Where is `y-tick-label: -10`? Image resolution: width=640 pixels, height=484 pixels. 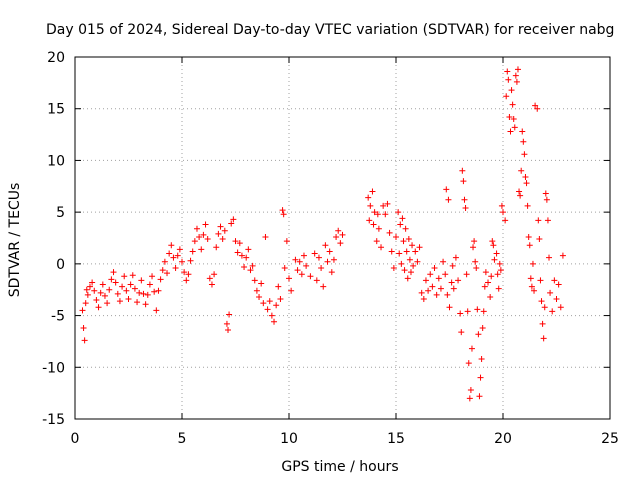
y-tick-label: -10 is located at coordinates (53, 368).